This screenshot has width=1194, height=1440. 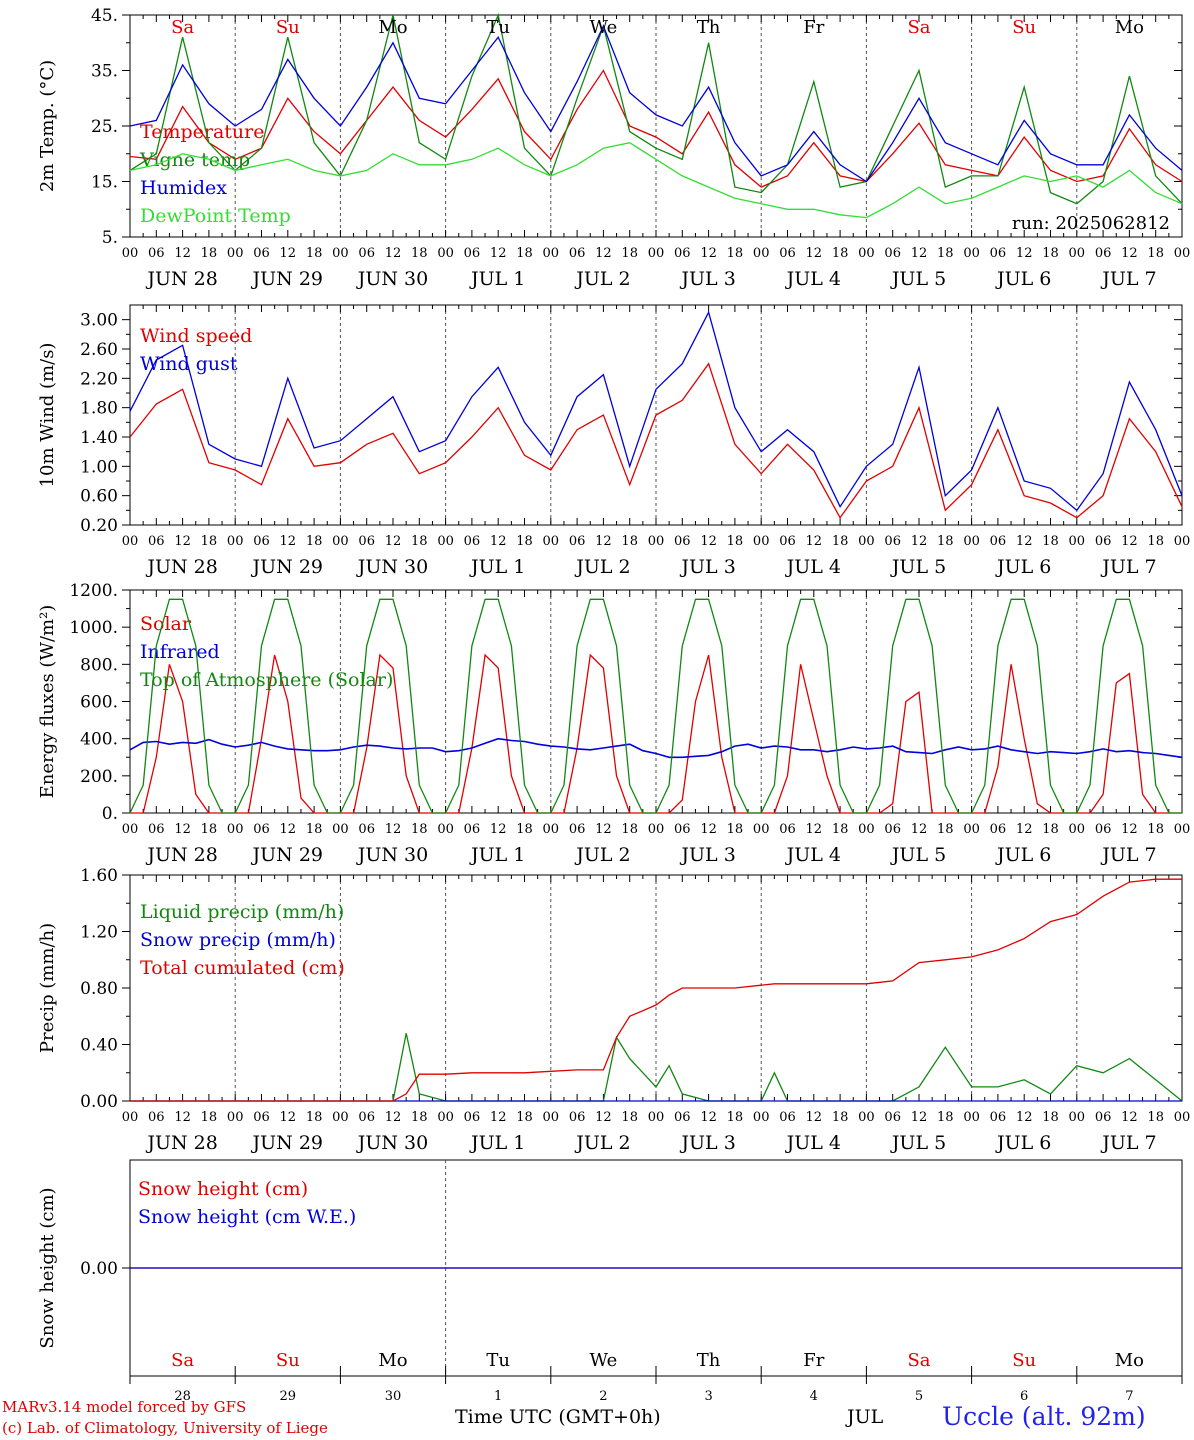 What do you see at coordinates (99, 467) in the screenshot?
I see `y-tick-label: 1.00` at bounding box center [99, 467].